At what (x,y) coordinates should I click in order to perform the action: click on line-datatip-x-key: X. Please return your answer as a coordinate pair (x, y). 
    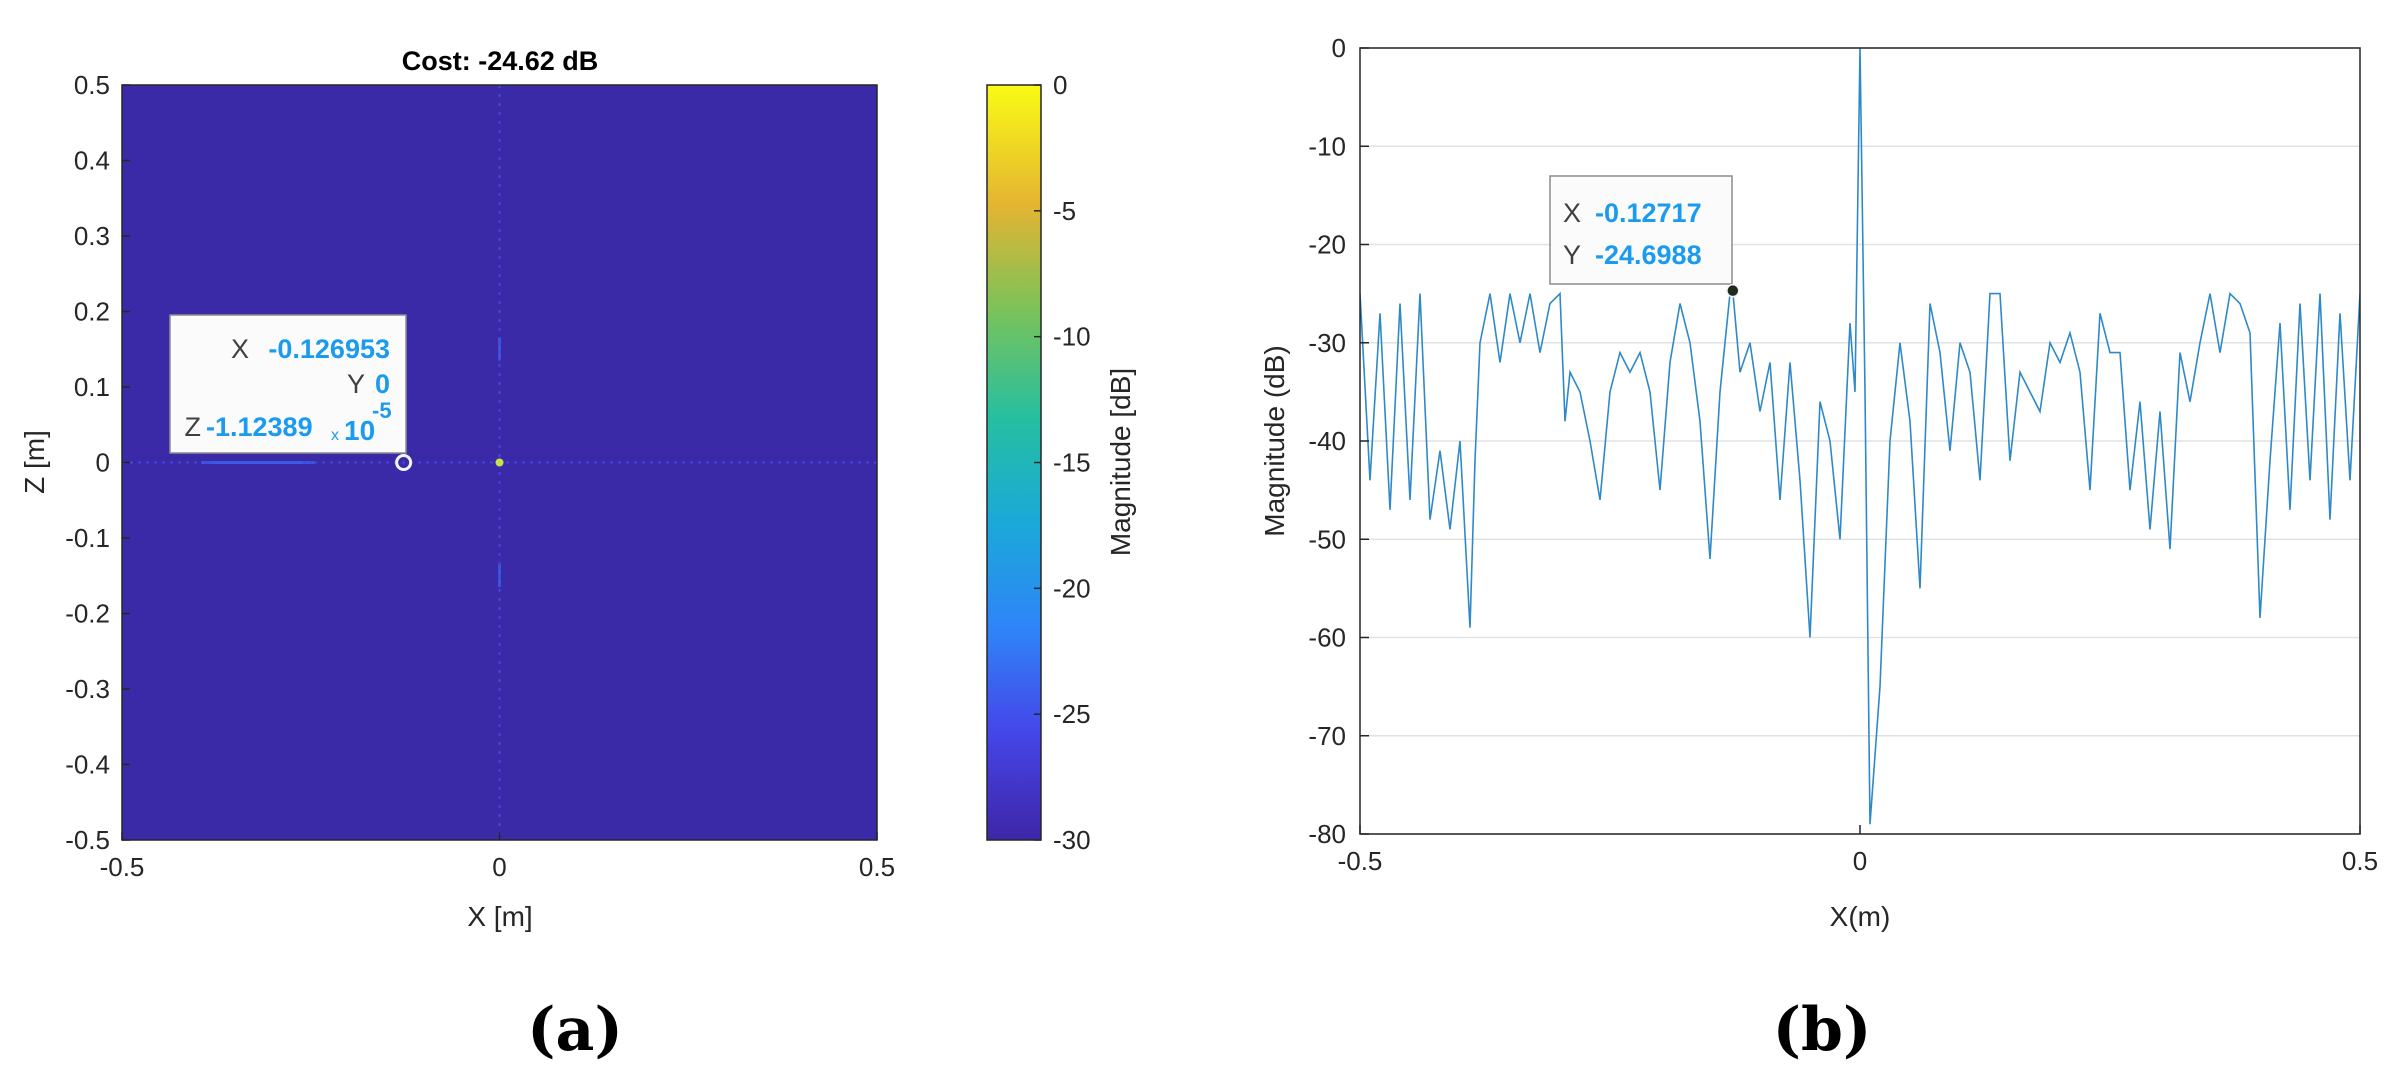
    Looking at the image, I should click on (1572, 213).